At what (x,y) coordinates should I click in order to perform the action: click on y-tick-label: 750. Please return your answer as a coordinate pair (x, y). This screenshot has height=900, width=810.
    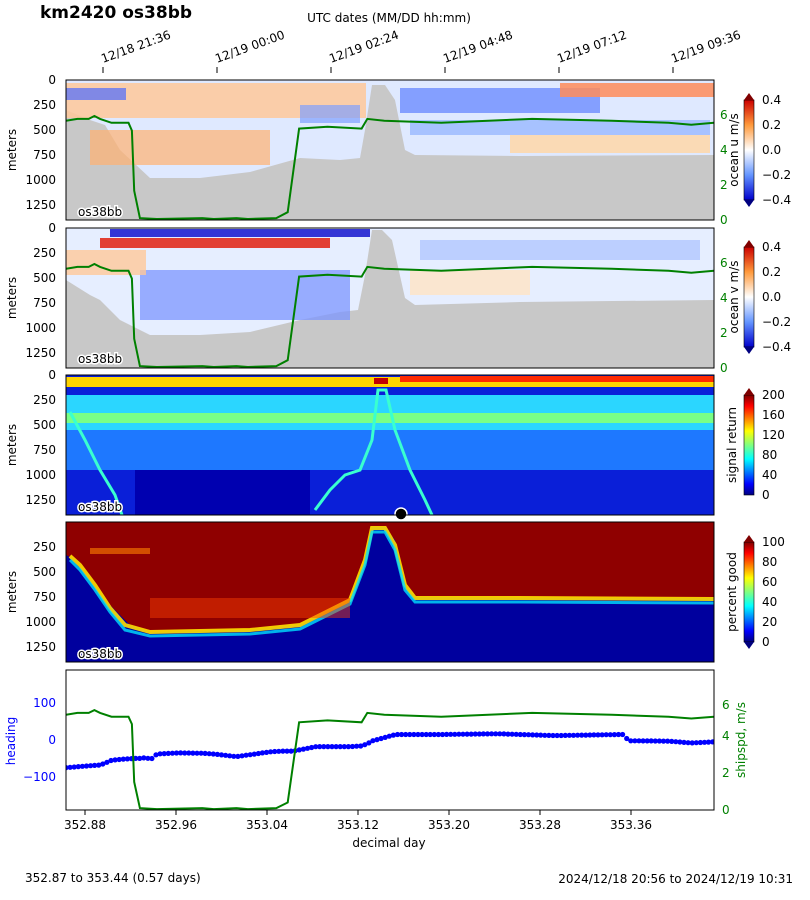
    Looking at the image, I should click on (44, 155).